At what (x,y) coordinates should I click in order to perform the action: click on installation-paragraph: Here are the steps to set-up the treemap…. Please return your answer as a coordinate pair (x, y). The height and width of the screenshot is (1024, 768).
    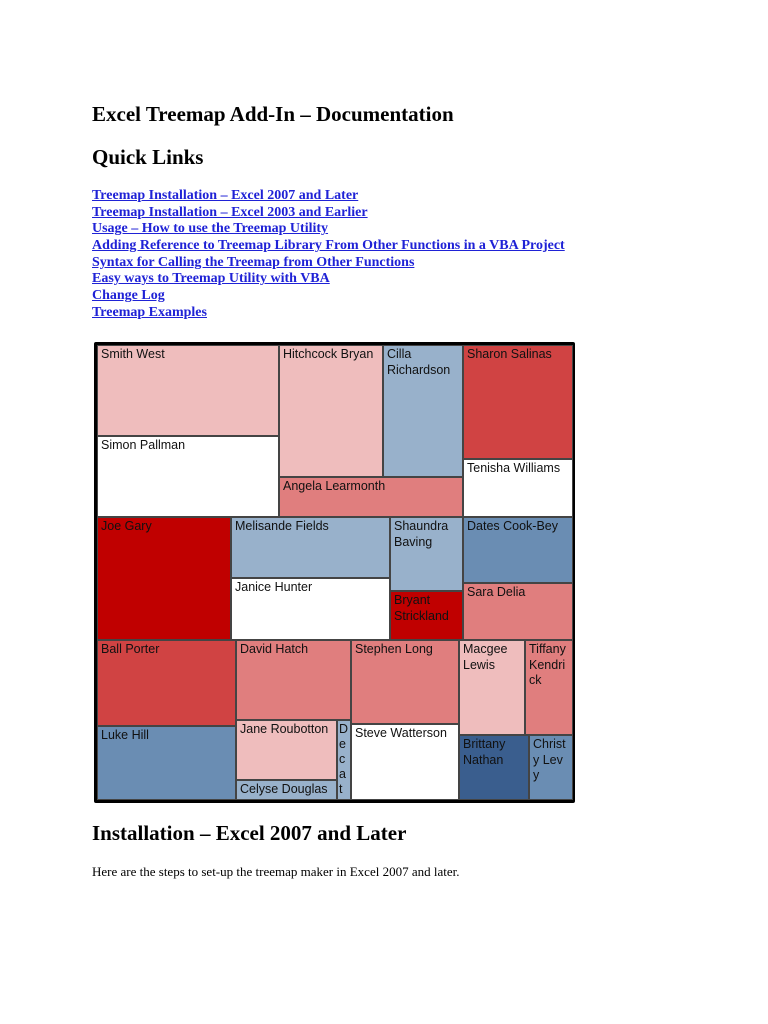
    Looking at the image, I should click on (276, 871).